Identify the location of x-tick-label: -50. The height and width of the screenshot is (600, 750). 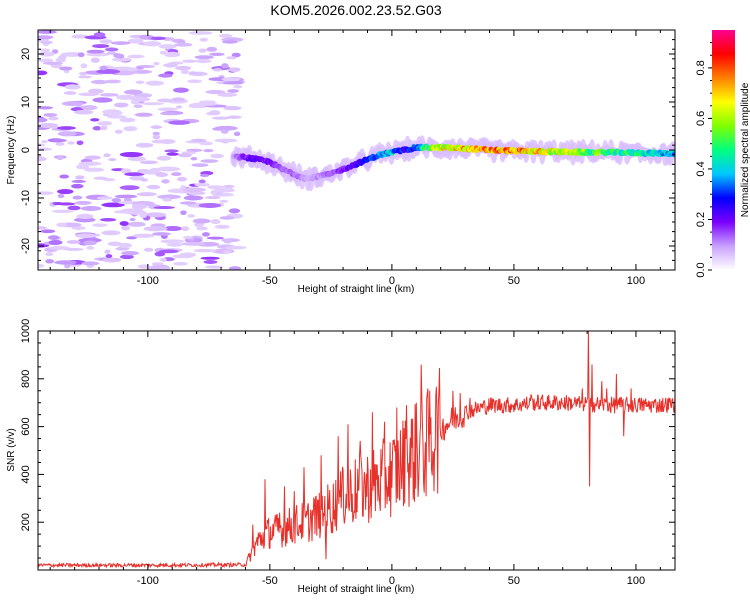
(270, 581).